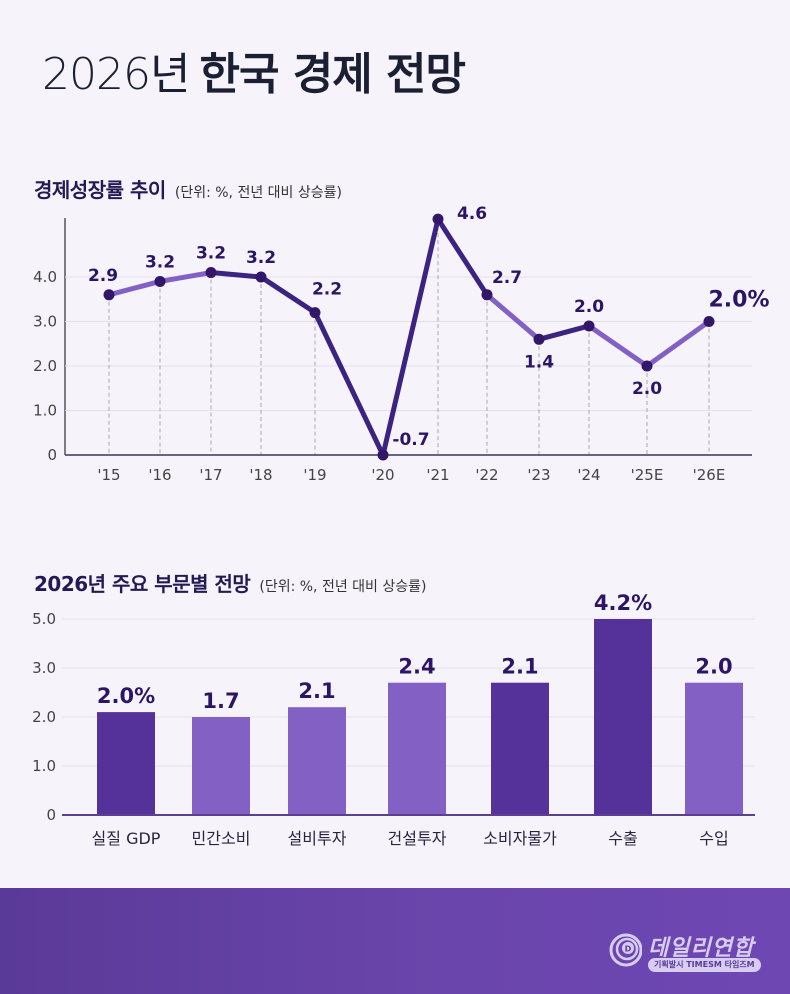 The width and height of the screenshot is (790, 994). What do you see at coordinates (220, 701) in the screenshot?
I see `bar-value-label: 1.7` at bounding box center [220, 701].